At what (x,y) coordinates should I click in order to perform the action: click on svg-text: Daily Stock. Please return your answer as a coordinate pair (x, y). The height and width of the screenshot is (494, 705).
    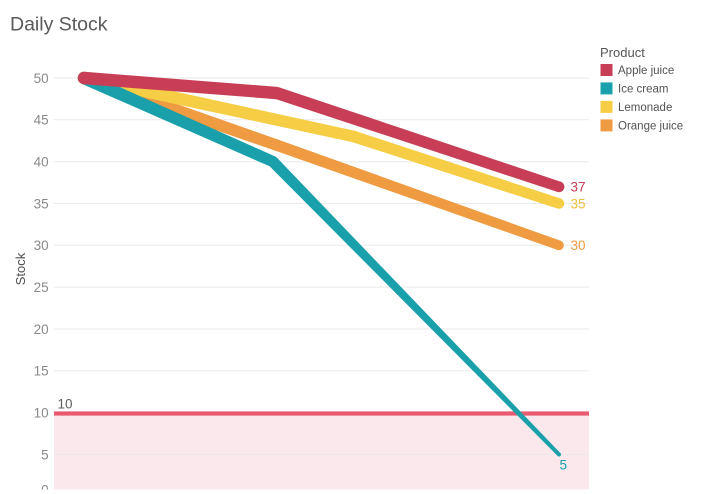
    Looking at the image, I should click on (59, 24).